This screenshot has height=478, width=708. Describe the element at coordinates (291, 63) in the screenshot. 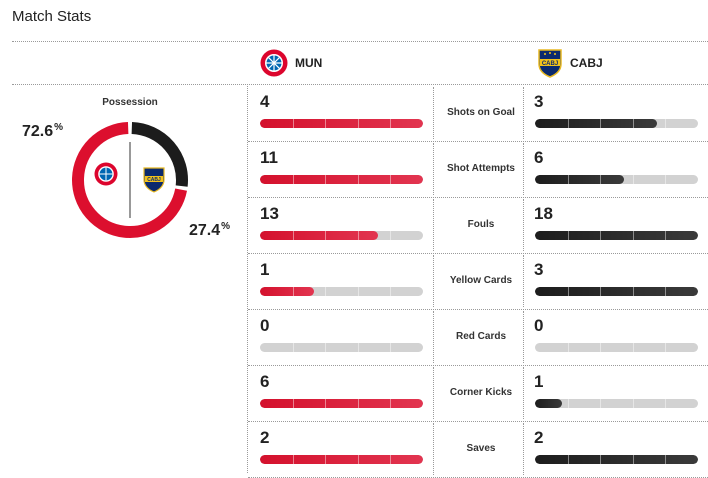

I see `home-team-header: MUN` at that location.